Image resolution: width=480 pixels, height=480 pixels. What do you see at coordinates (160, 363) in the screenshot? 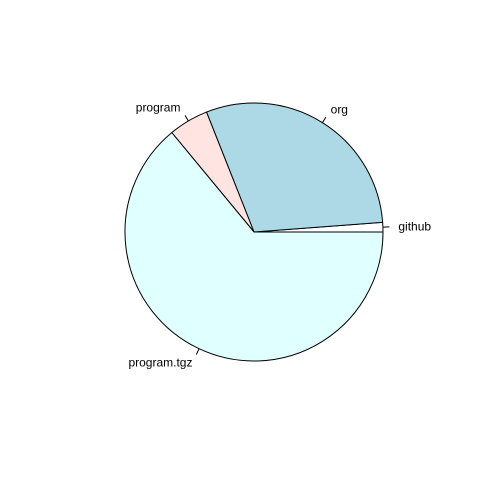
I see `pie-label-program-tgz: program.tgz` at bounding box center [160, 363].